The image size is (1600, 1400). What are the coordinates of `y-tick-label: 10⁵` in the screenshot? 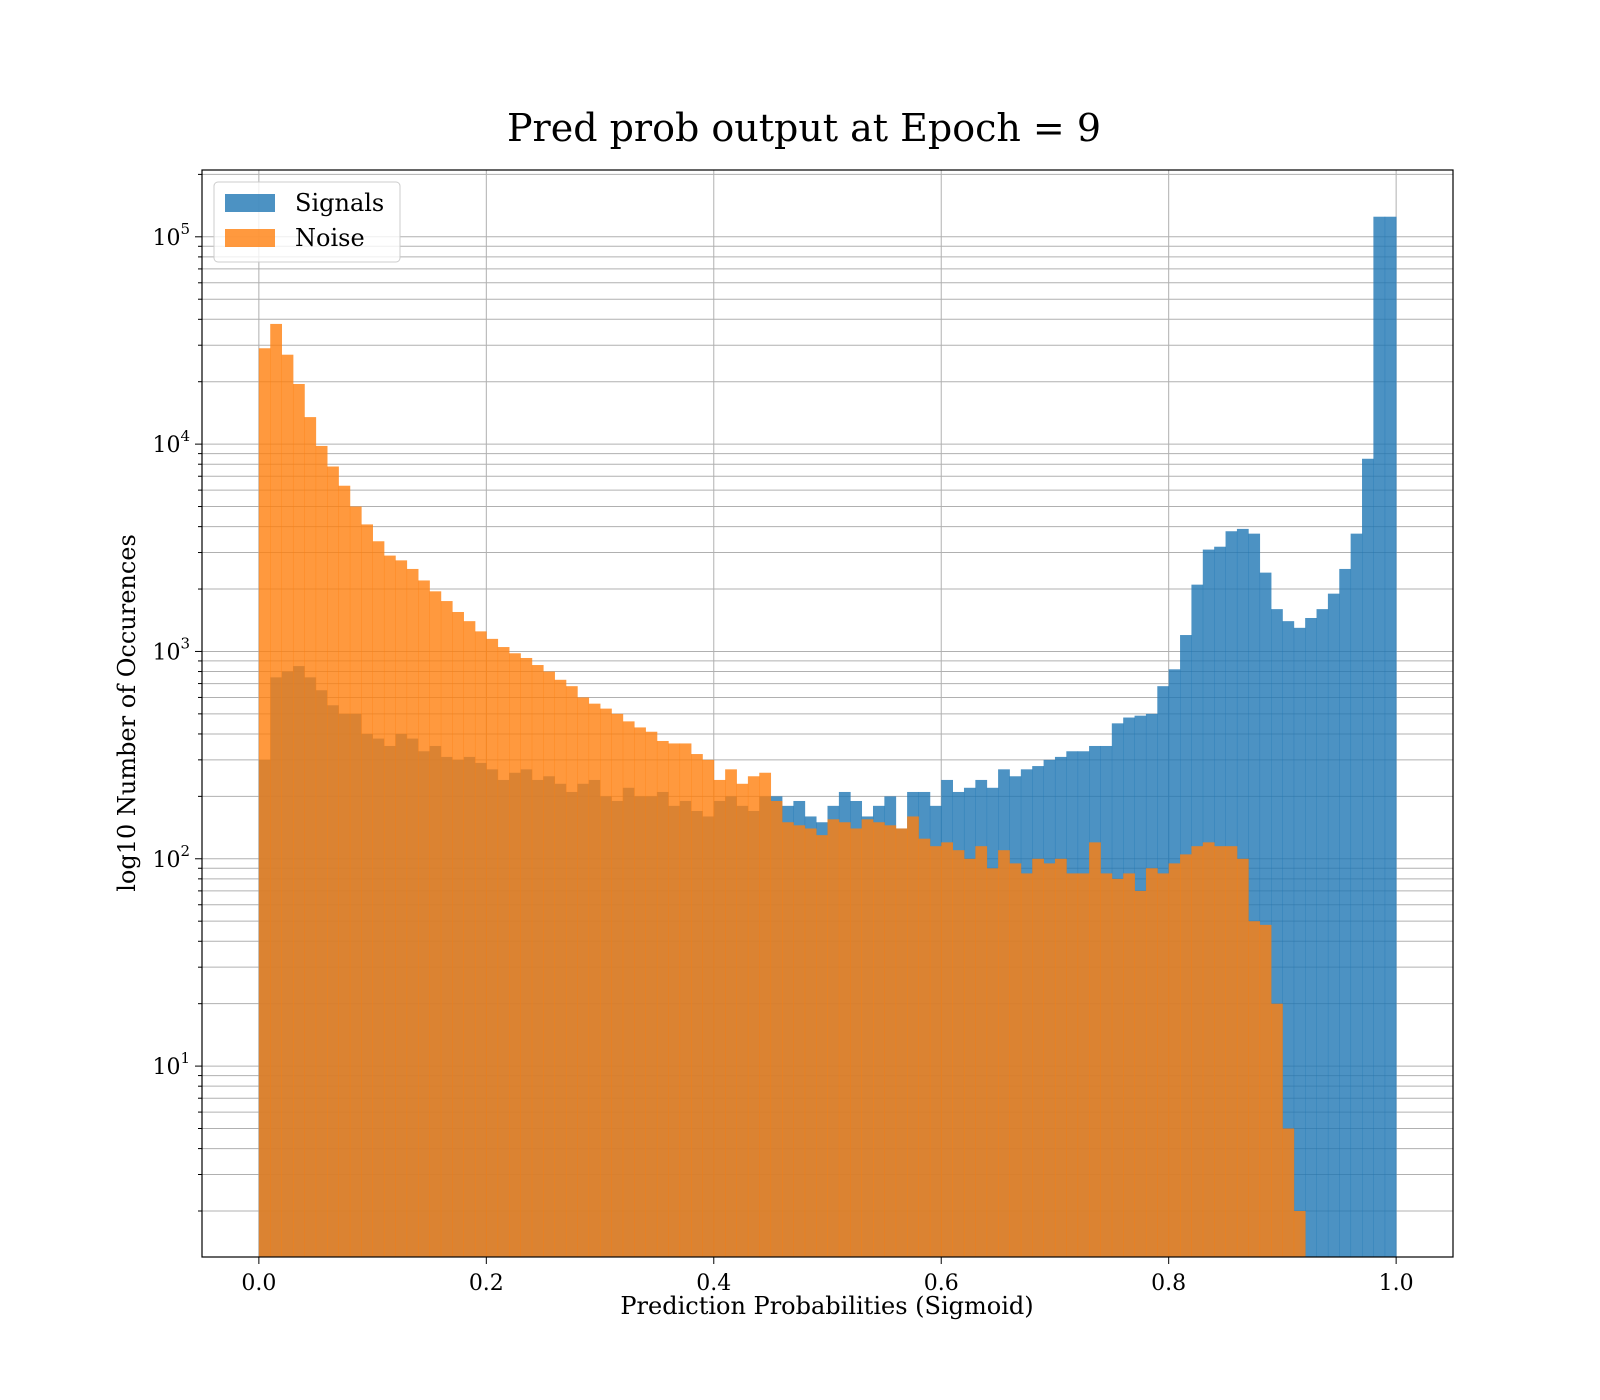 It's located at (171, 235).